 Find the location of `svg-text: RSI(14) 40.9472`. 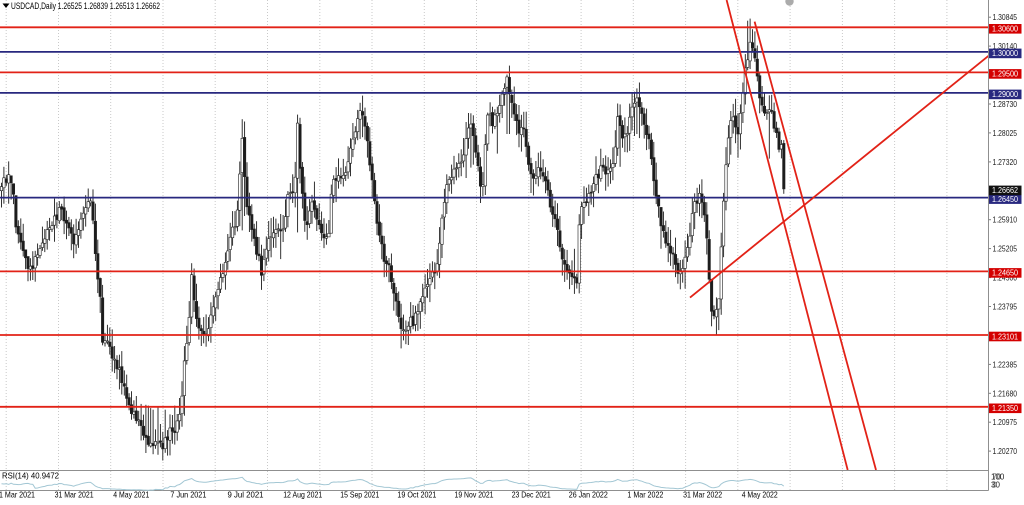

svg-text: RSI(14) 40.9472 is located at coordinates (30, 476).